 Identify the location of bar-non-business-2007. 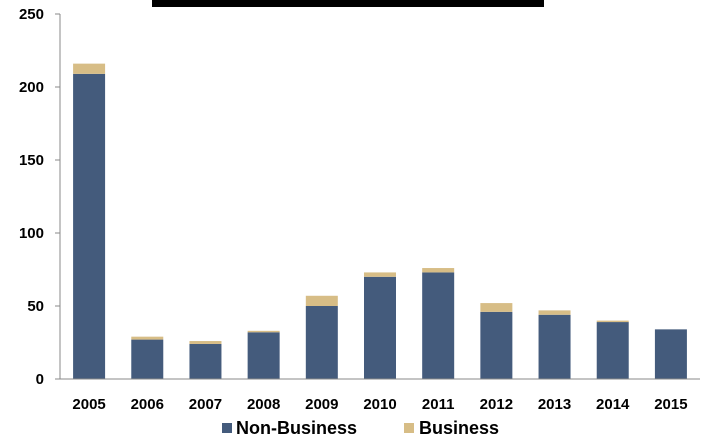
(205, 361).